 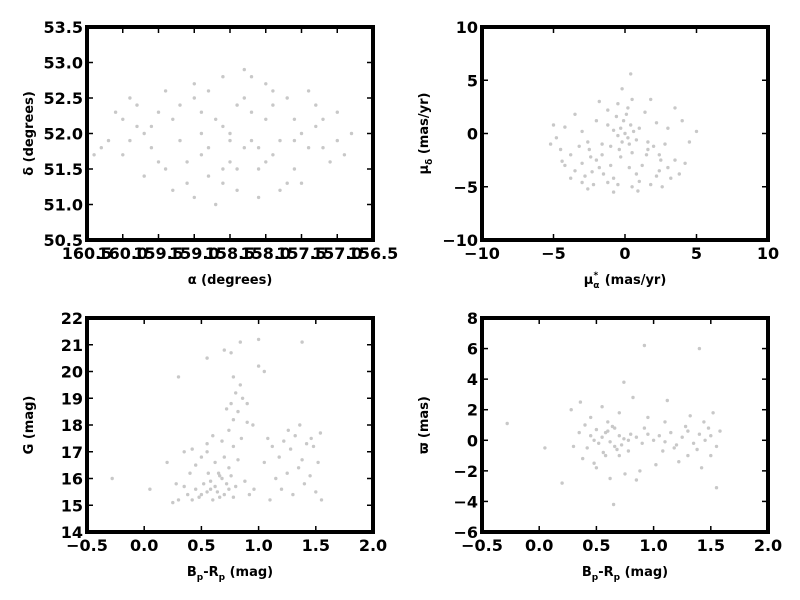 What do you see at coordinates (768, 253) in the screenshot?
I see `x-tick-label: 10` at bounding box center [768, 253].